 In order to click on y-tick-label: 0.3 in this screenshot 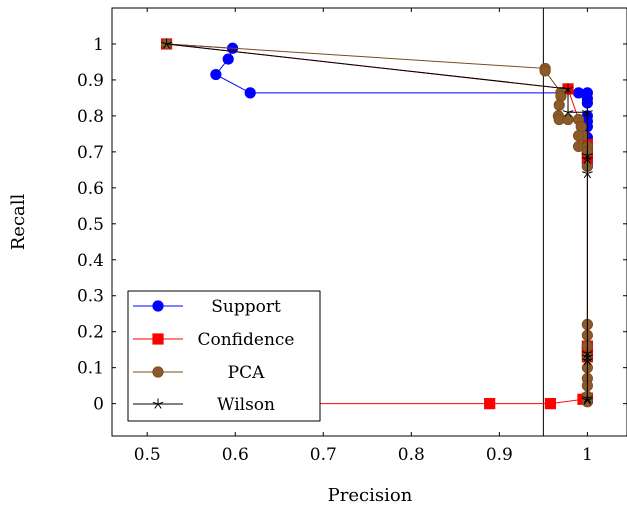, I will do `click(90, 297)`.